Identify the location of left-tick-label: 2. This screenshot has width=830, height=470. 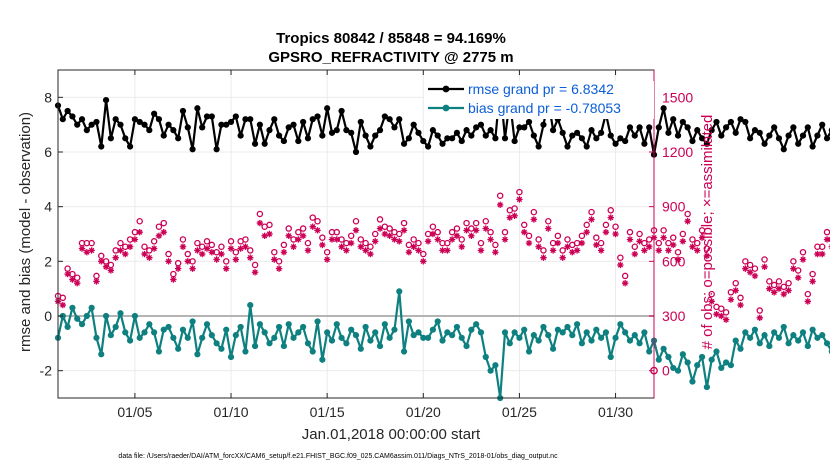
(48, 261).